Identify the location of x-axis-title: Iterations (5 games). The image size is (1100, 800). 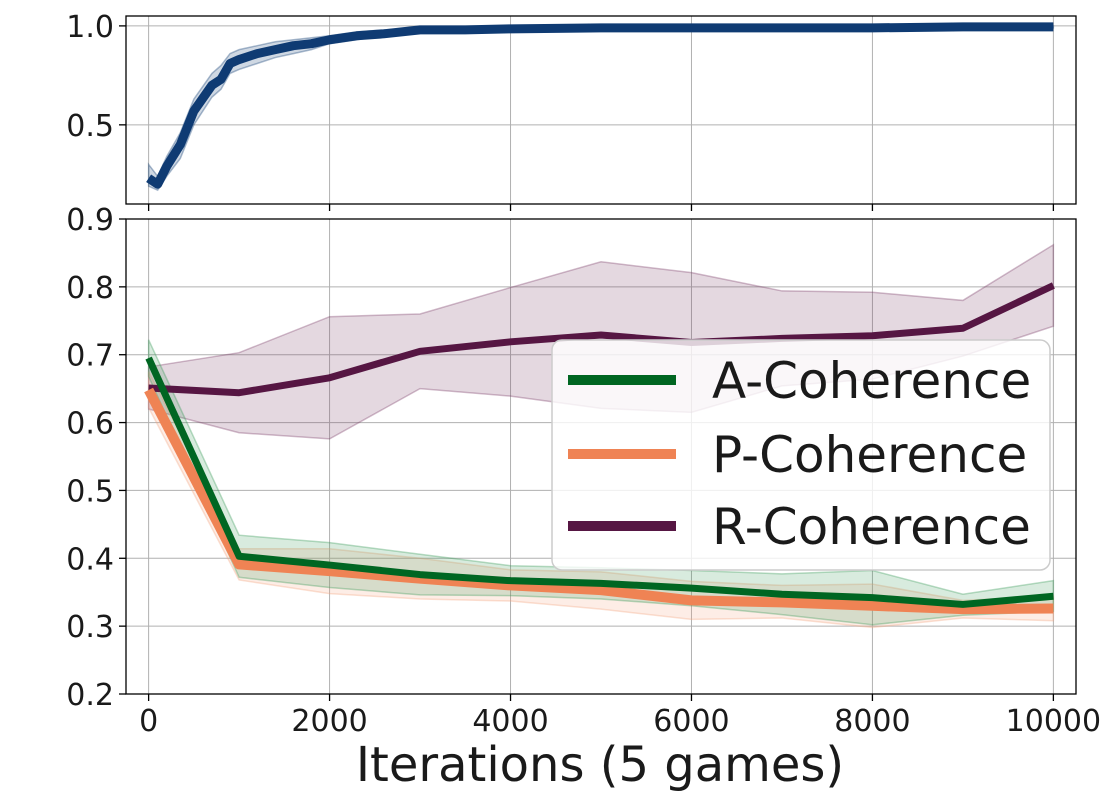
(600, 765).